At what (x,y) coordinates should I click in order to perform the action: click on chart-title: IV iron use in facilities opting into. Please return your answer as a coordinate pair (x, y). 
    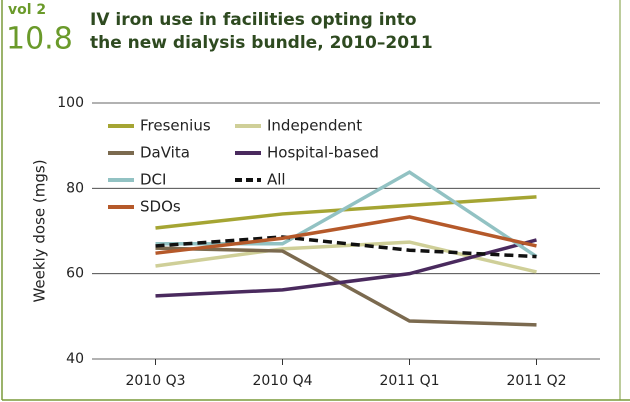
    Looking at the image, I should click on (253, 20).